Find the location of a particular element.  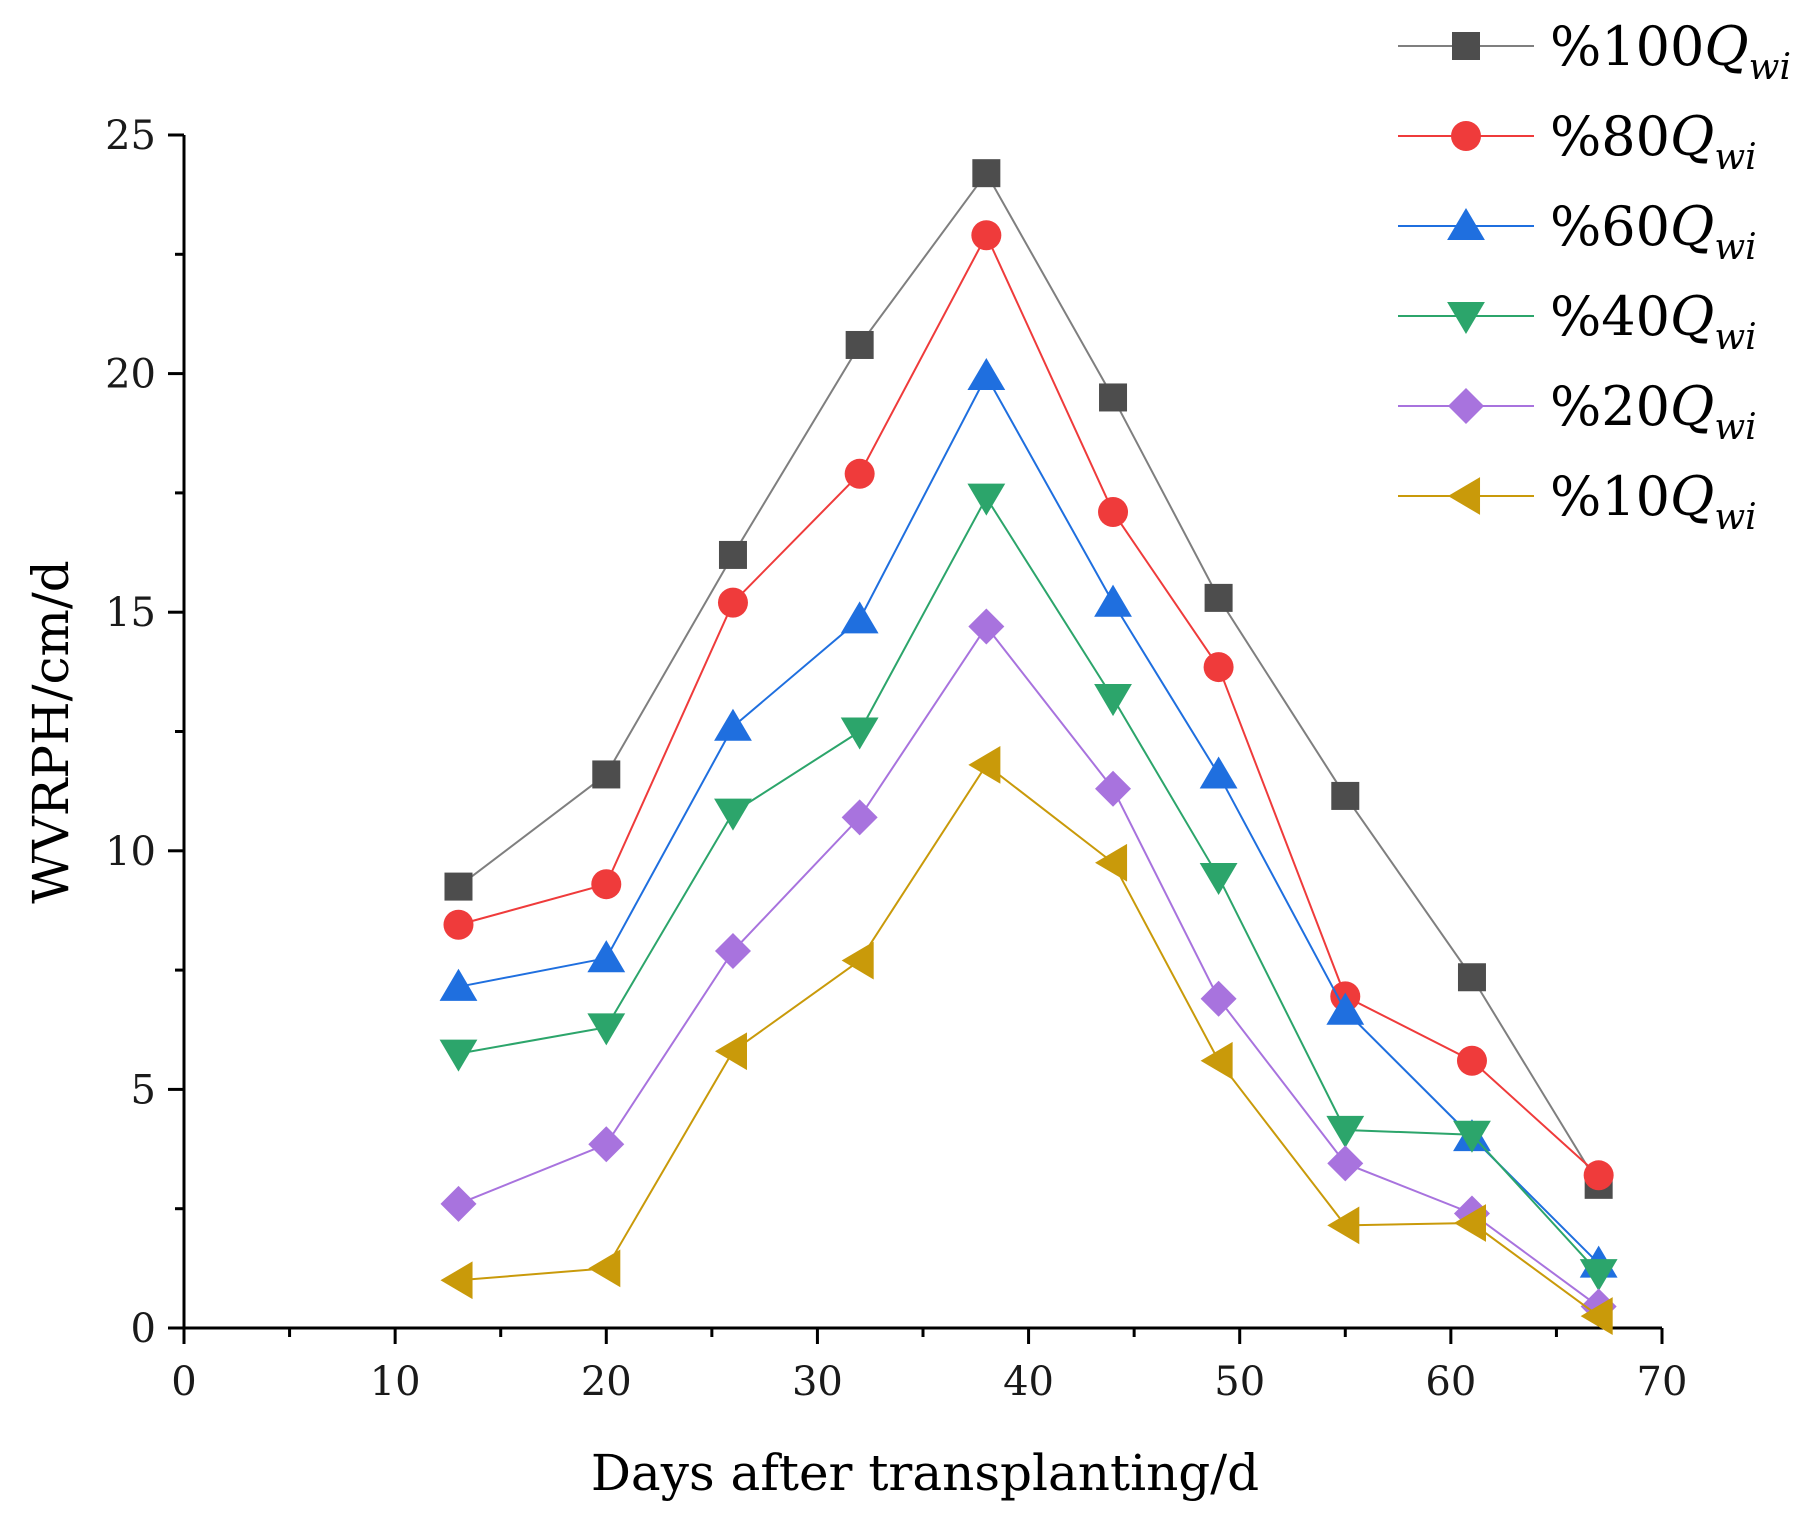

x-axis-title: Days after transplanting/d is located at coordinates (925, 1473).